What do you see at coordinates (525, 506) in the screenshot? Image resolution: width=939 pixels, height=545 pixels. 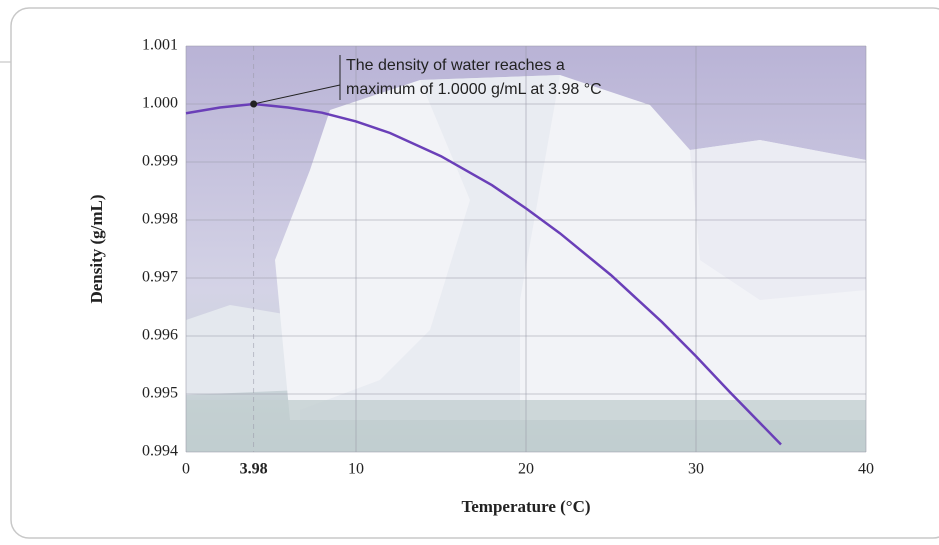 I see `x-axis-title: Temperature (°C)` at bounding box center [525, 506].